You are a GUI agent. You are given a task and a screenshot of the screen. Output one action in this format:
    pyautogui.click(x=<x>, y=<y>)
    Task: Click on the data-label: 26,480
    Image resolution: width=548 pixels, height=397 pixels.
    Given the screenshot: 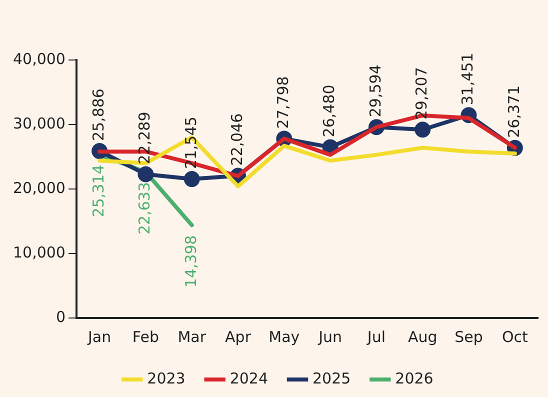 What is the action you would take?
    pyautogui.click(x=329, y=111)
    